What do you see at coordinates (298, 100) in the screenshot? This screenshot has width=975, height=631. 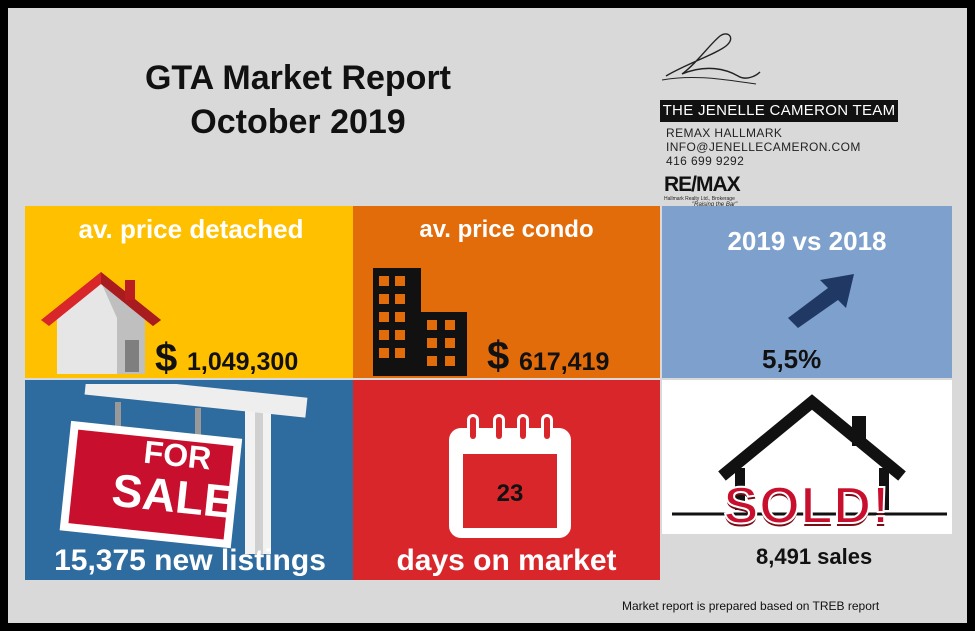 I see `page-title: GTA Market Report October 2019` at bounding box center [298, 100].